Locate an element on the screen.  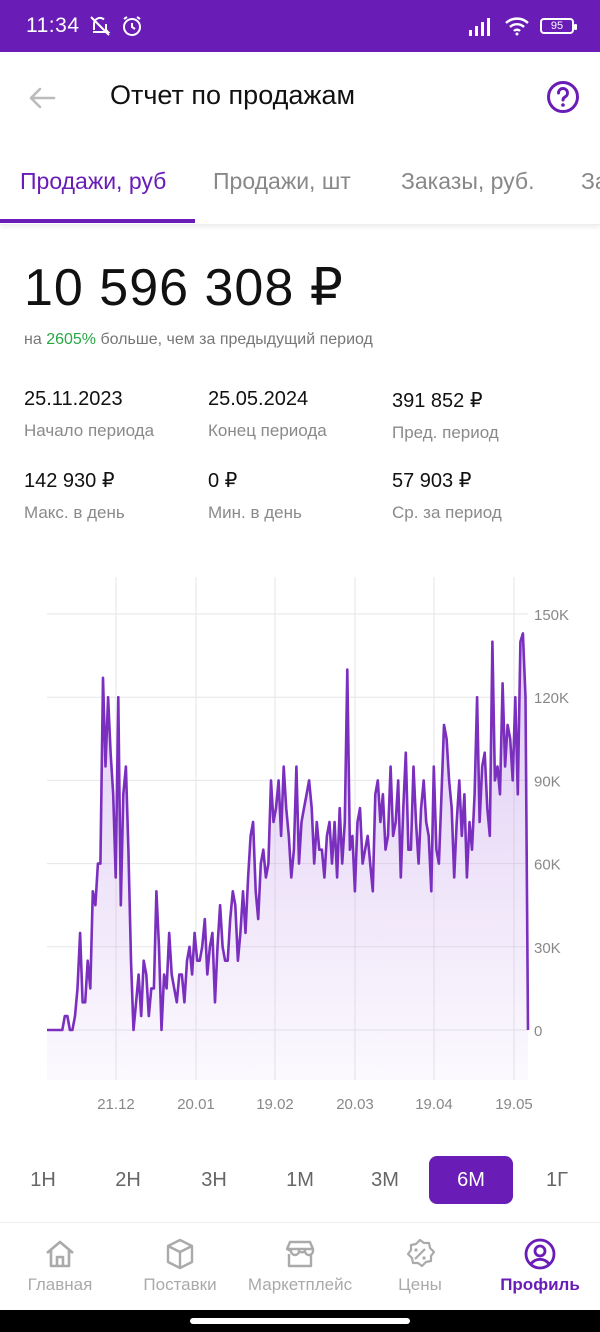
stat-max-day: 142 930 ₽ Макс. в день is located at coordinates (114, 495).